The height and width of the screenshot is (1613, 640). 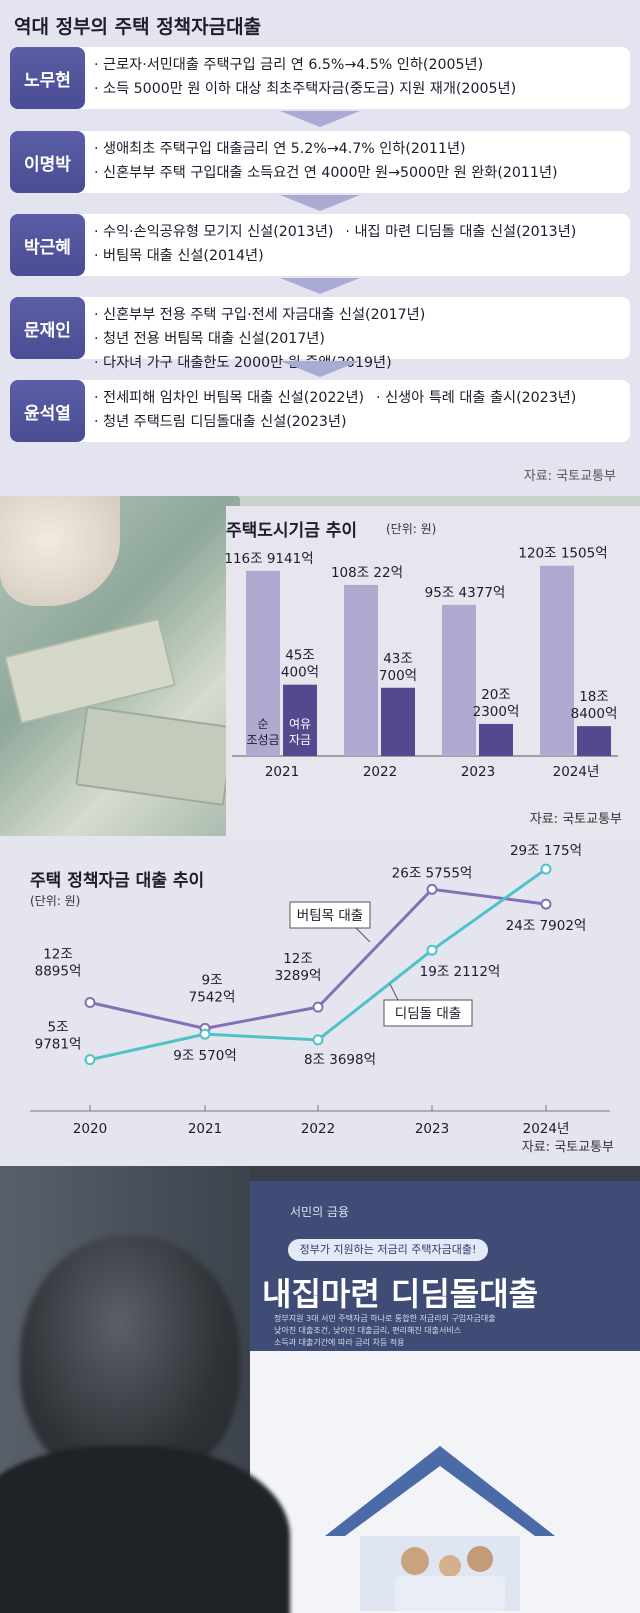 What do you see at coordinates (496, 703) in the screenshot?
I see `data-label: 20조 2300억` at bounding box center [496, 703].